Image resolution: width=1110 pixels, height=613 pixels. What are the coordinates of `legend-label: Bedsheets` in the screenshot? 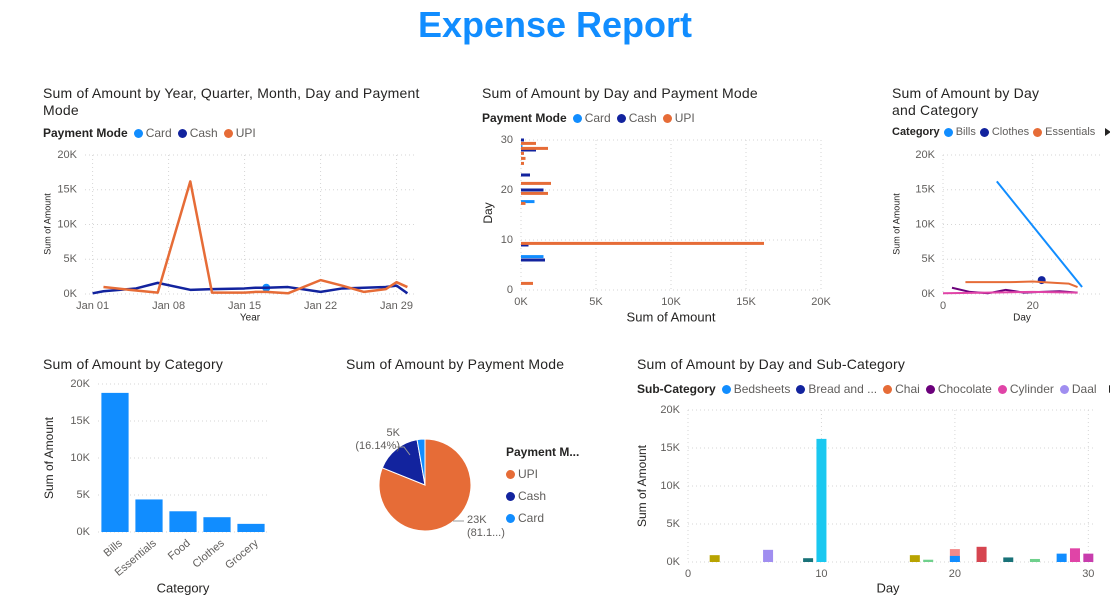 It's located at (762, 389).